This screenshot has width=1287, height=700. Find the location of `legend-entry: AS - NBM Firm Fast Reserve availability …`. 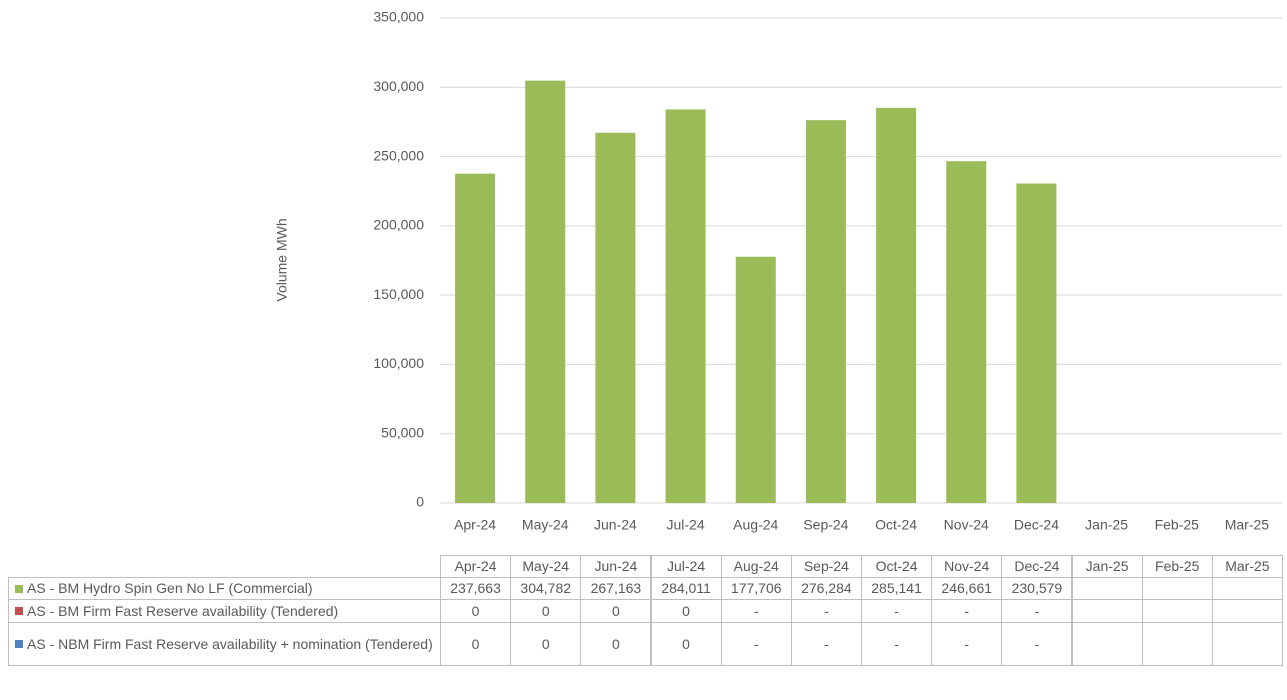

legend-entry: AS - NBM Firm Fast Reserve availability … is located at coordinates (224, 644).